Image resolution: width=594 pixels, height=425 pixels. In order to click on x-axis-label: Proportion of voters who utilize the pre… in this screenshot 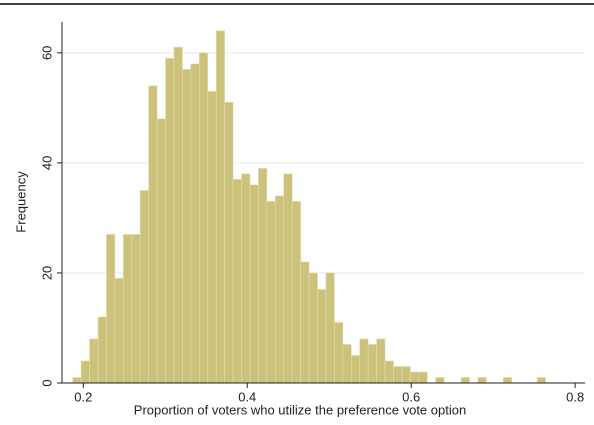, I will do `click(300, 409)`.